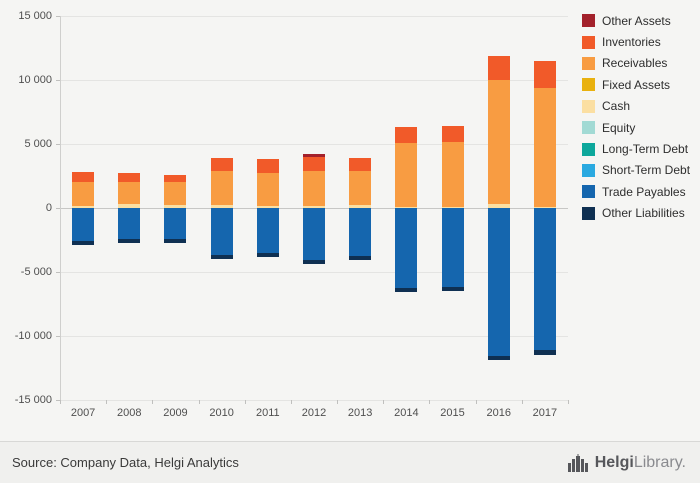 This screenshot has height=483, width=700. Describe the element at coordinates (33, 336) in the screenshot. I see `y-axis-label: -10 000` at that location.